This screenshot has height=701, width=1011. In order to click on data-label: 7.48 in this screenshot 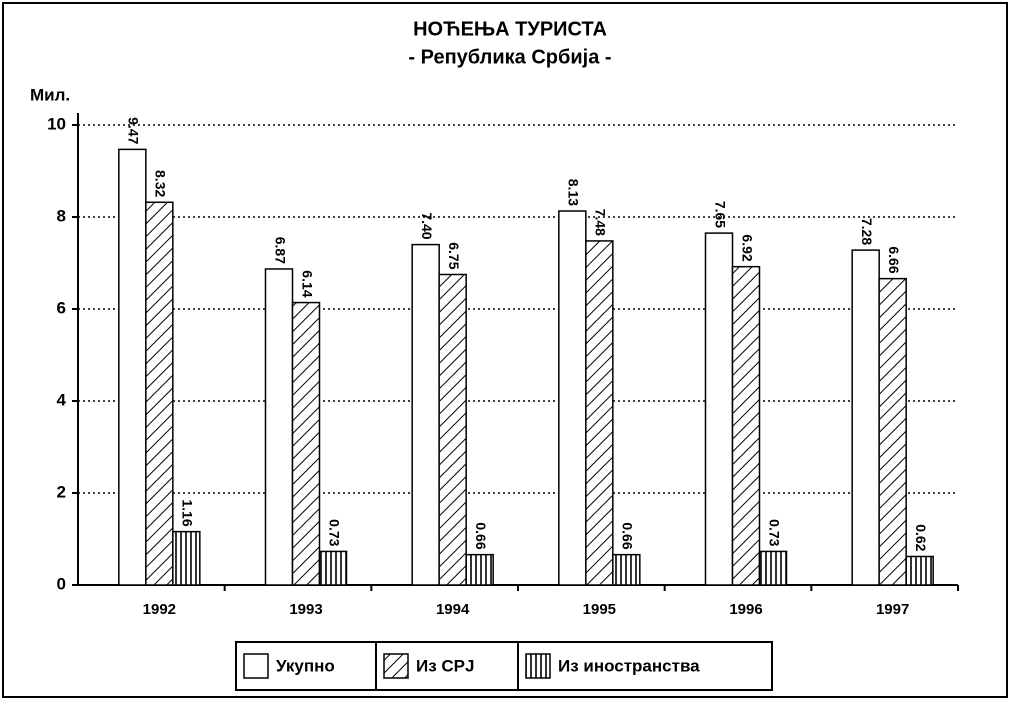, I will do `click(601, 222)`.